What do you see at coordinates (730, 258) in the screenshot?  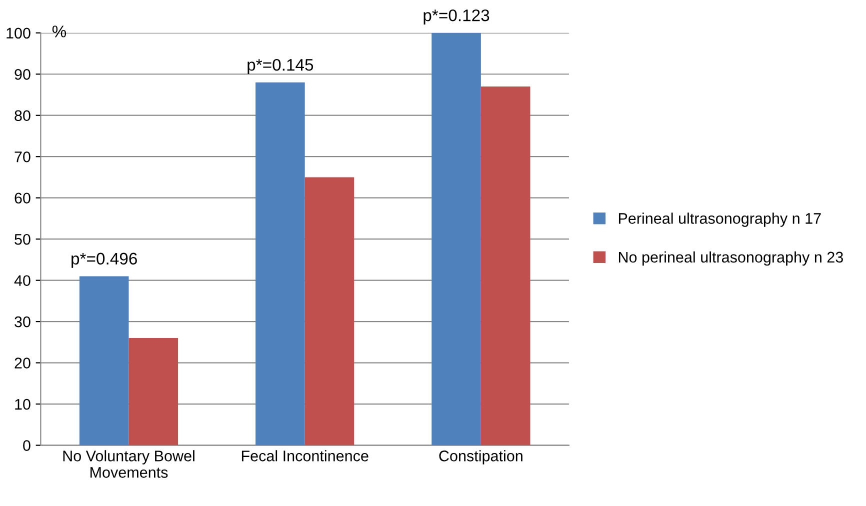 I see `legend-label: No perineal ultrasonography n 23` at bounding box center [730, 258].